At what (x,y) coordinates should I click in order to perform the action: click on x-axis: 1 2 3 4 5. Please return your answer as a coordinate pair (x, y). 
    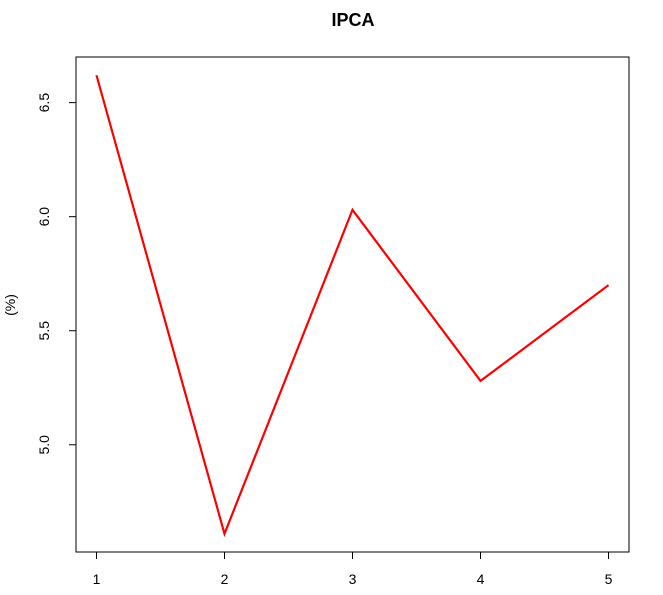
    Looking at the image, I should click on (353, 569).